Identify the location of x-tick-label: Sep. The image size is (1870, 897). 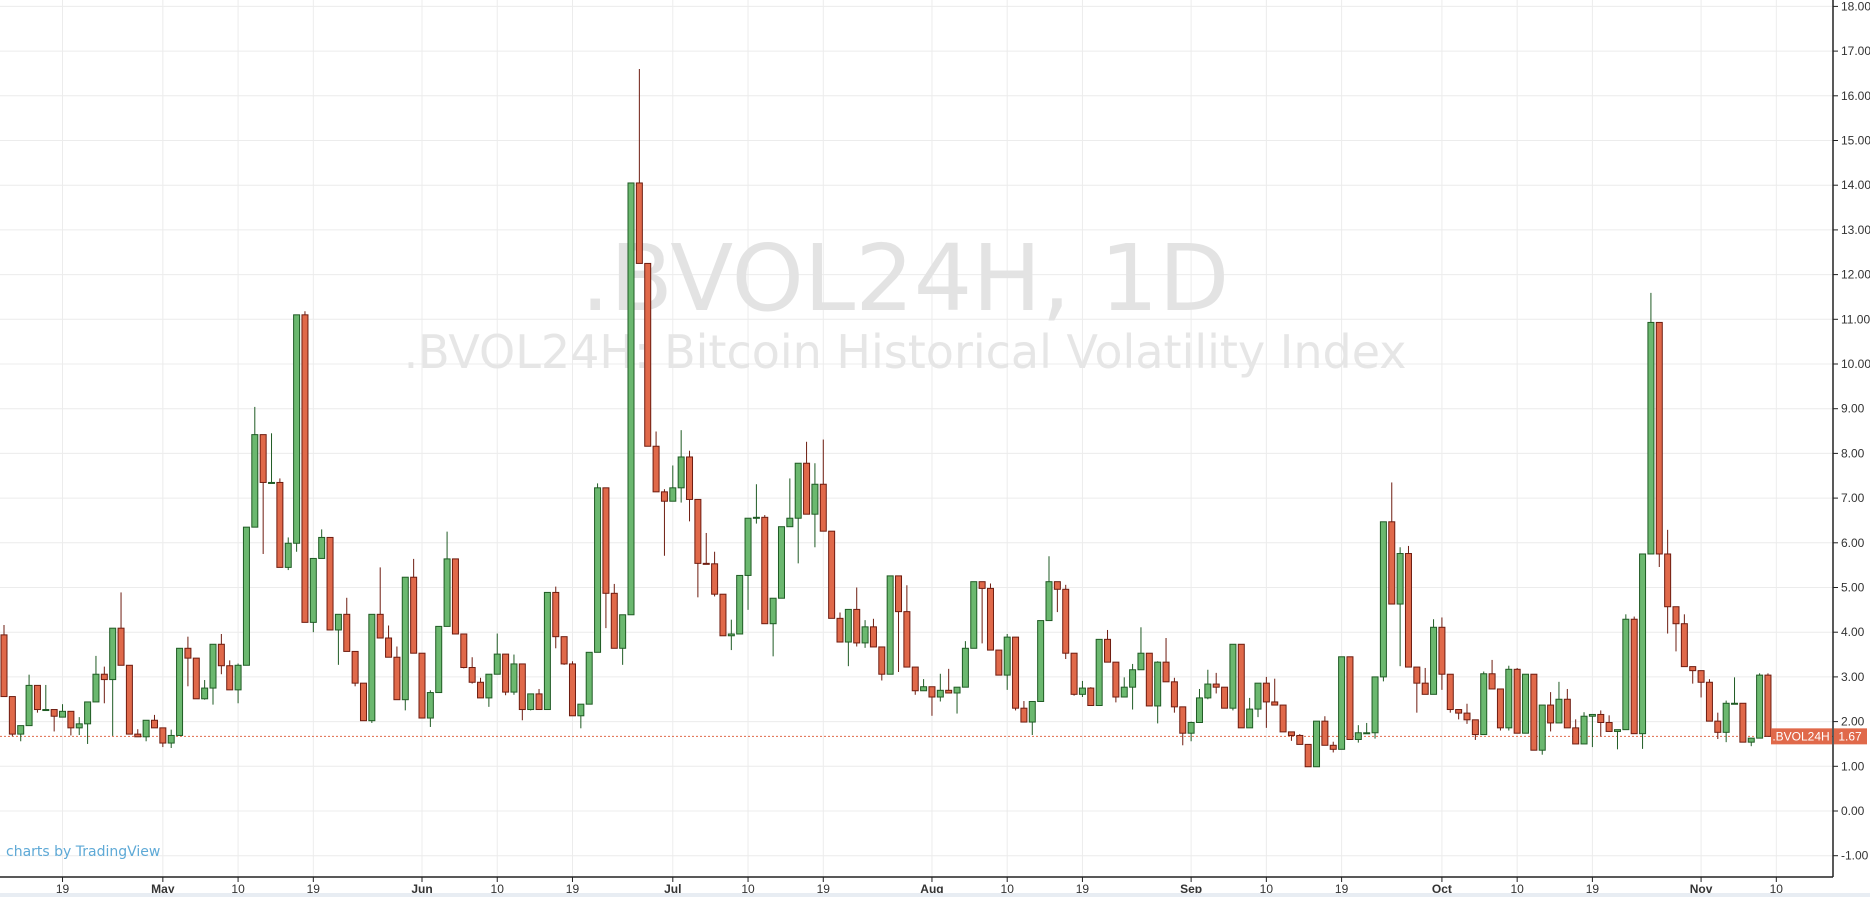
(1191, 889).